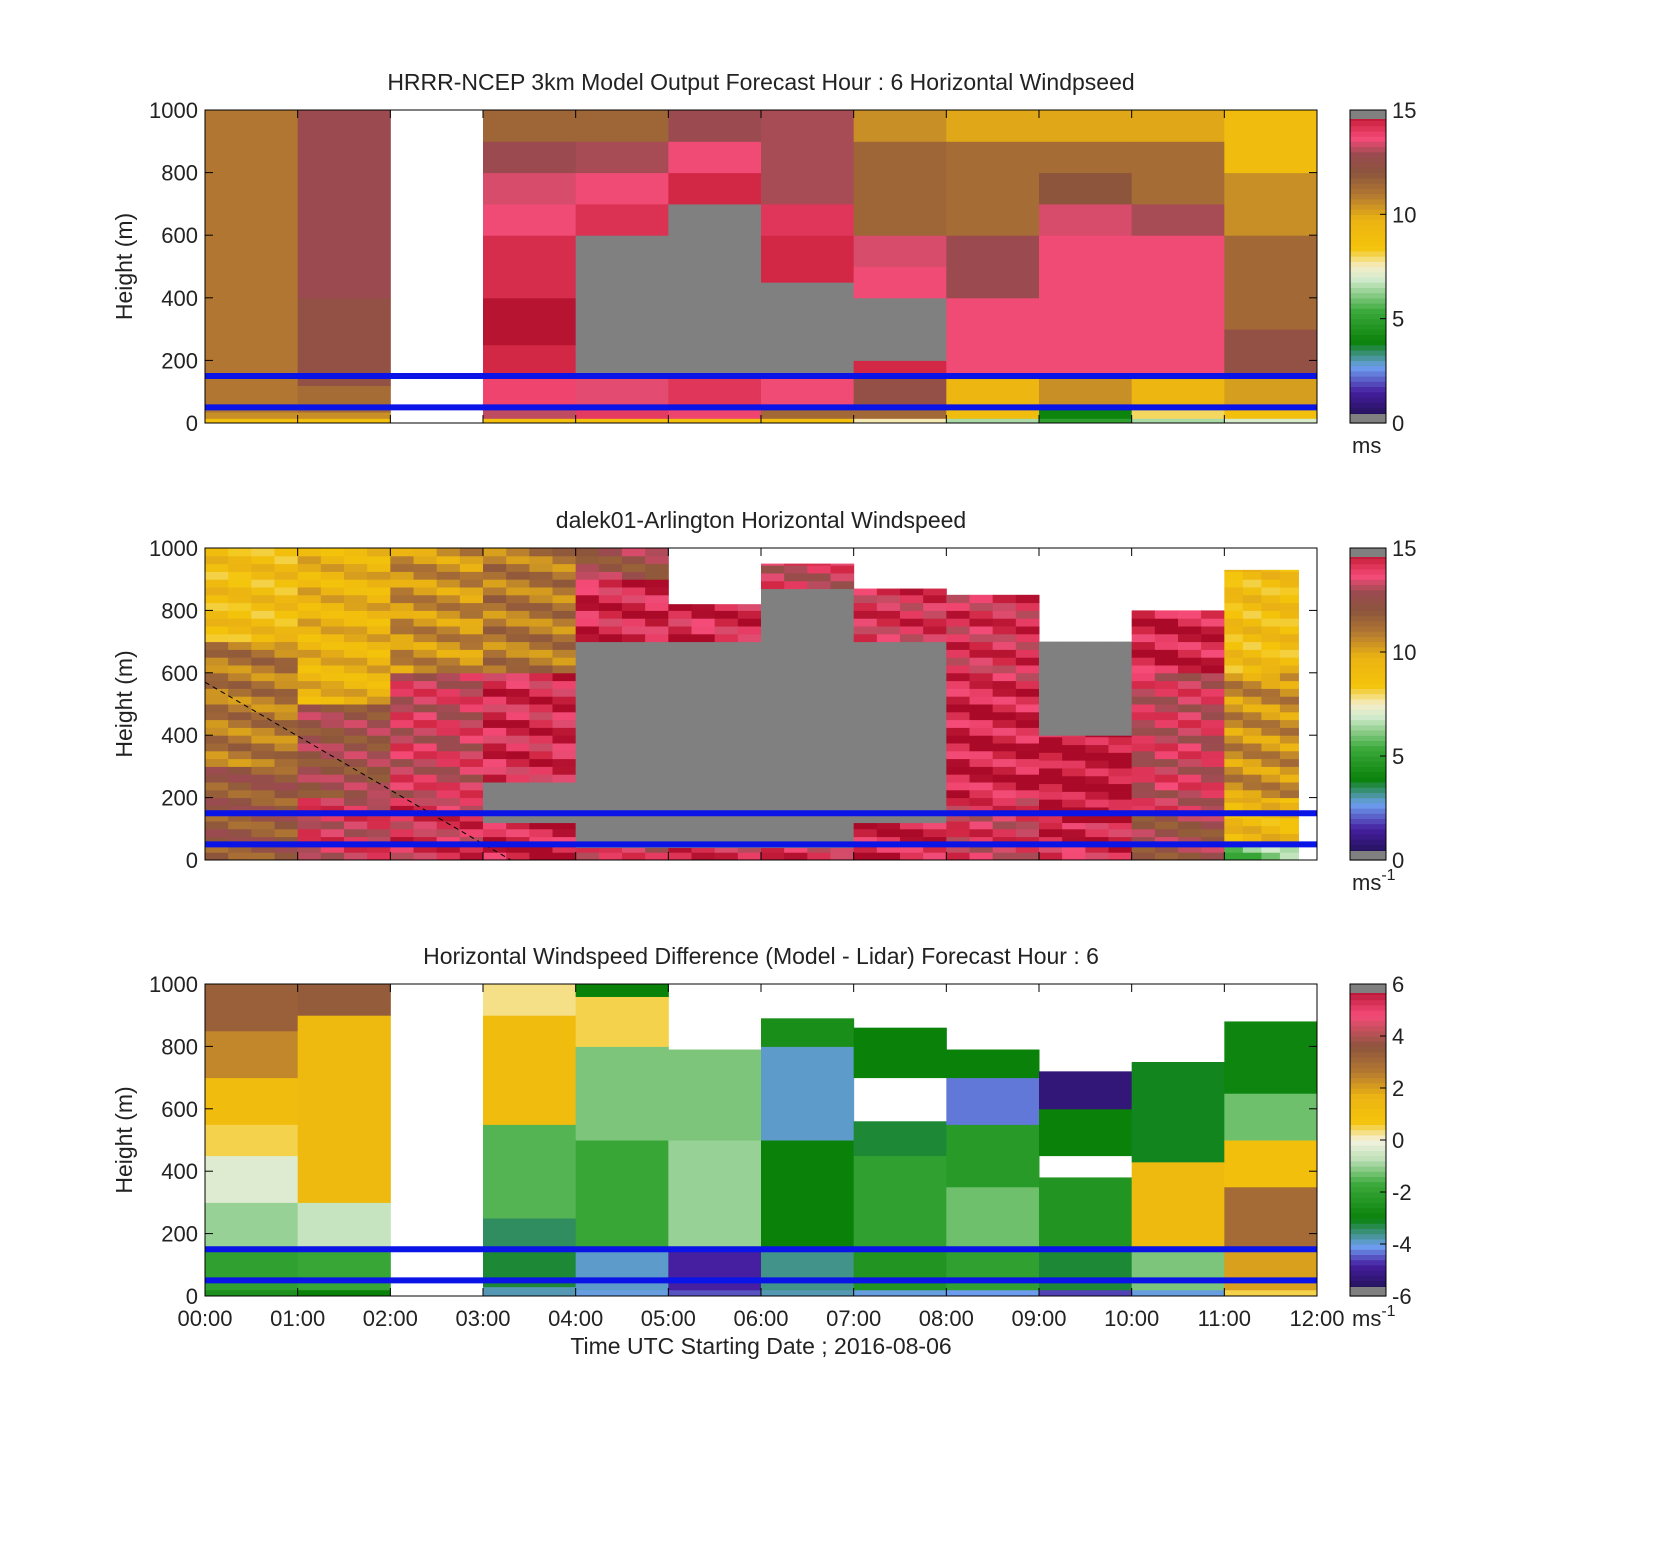 The width and height of the screenshot is (1680, 1561). I want to click on x-tick-label: 08:00, so click(946, 1318).